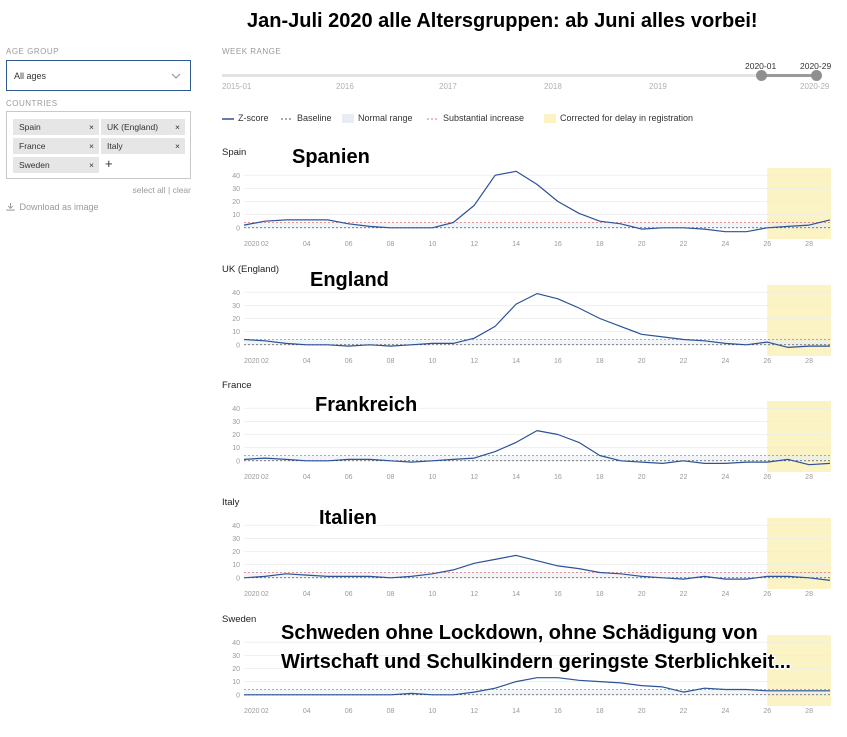 Image resolution: width=847 pixels, height=737 pixels. I want to click on y-tick-label: 40, so click(236, 176).